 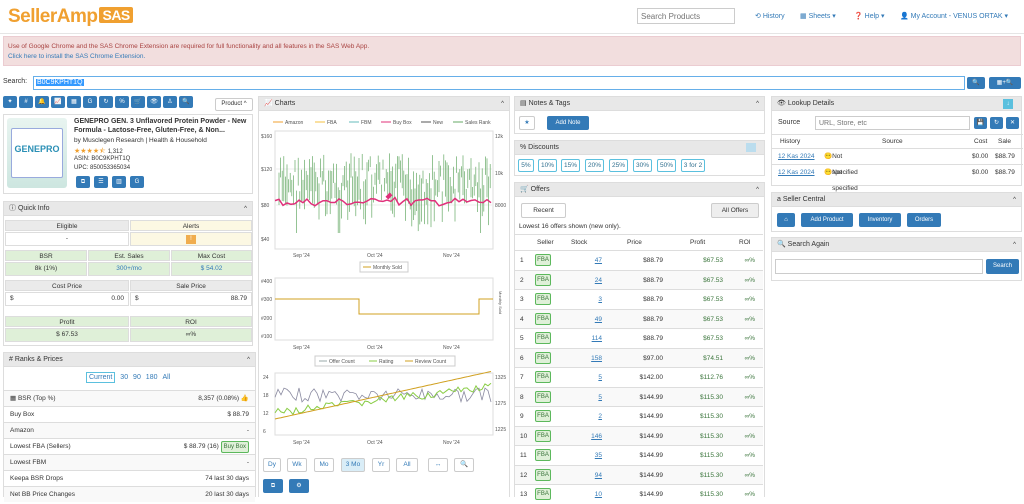 What do you see at coordinates (83, 182) in the screenshot?
I see `copy-icon: ⧉` at bounding box center [83, 182].